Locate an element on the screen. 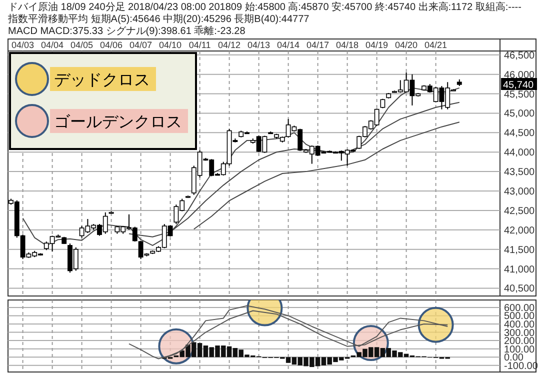 The height and width of the screenshot is (384, 545). x-tick-label: 04/21 is located at coordinates (436, 45).